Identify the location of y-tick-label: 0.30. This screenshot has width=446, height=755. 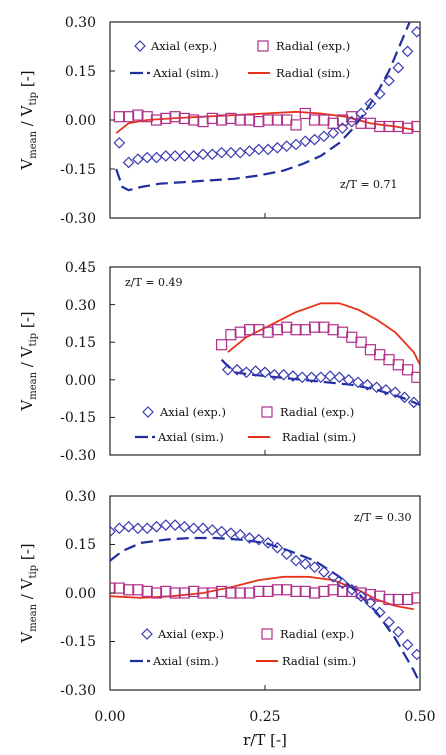
(80, 23).